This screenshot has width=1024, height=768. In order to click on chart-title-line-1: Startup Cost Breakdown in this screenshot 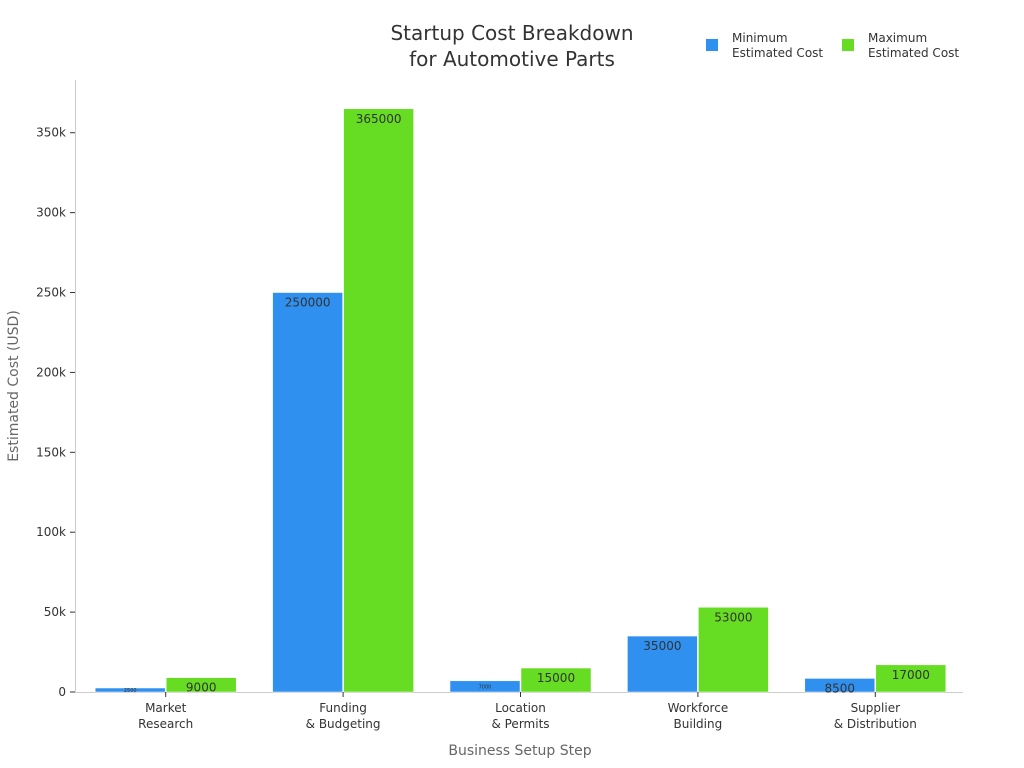, I will do `click(511, 33)`.